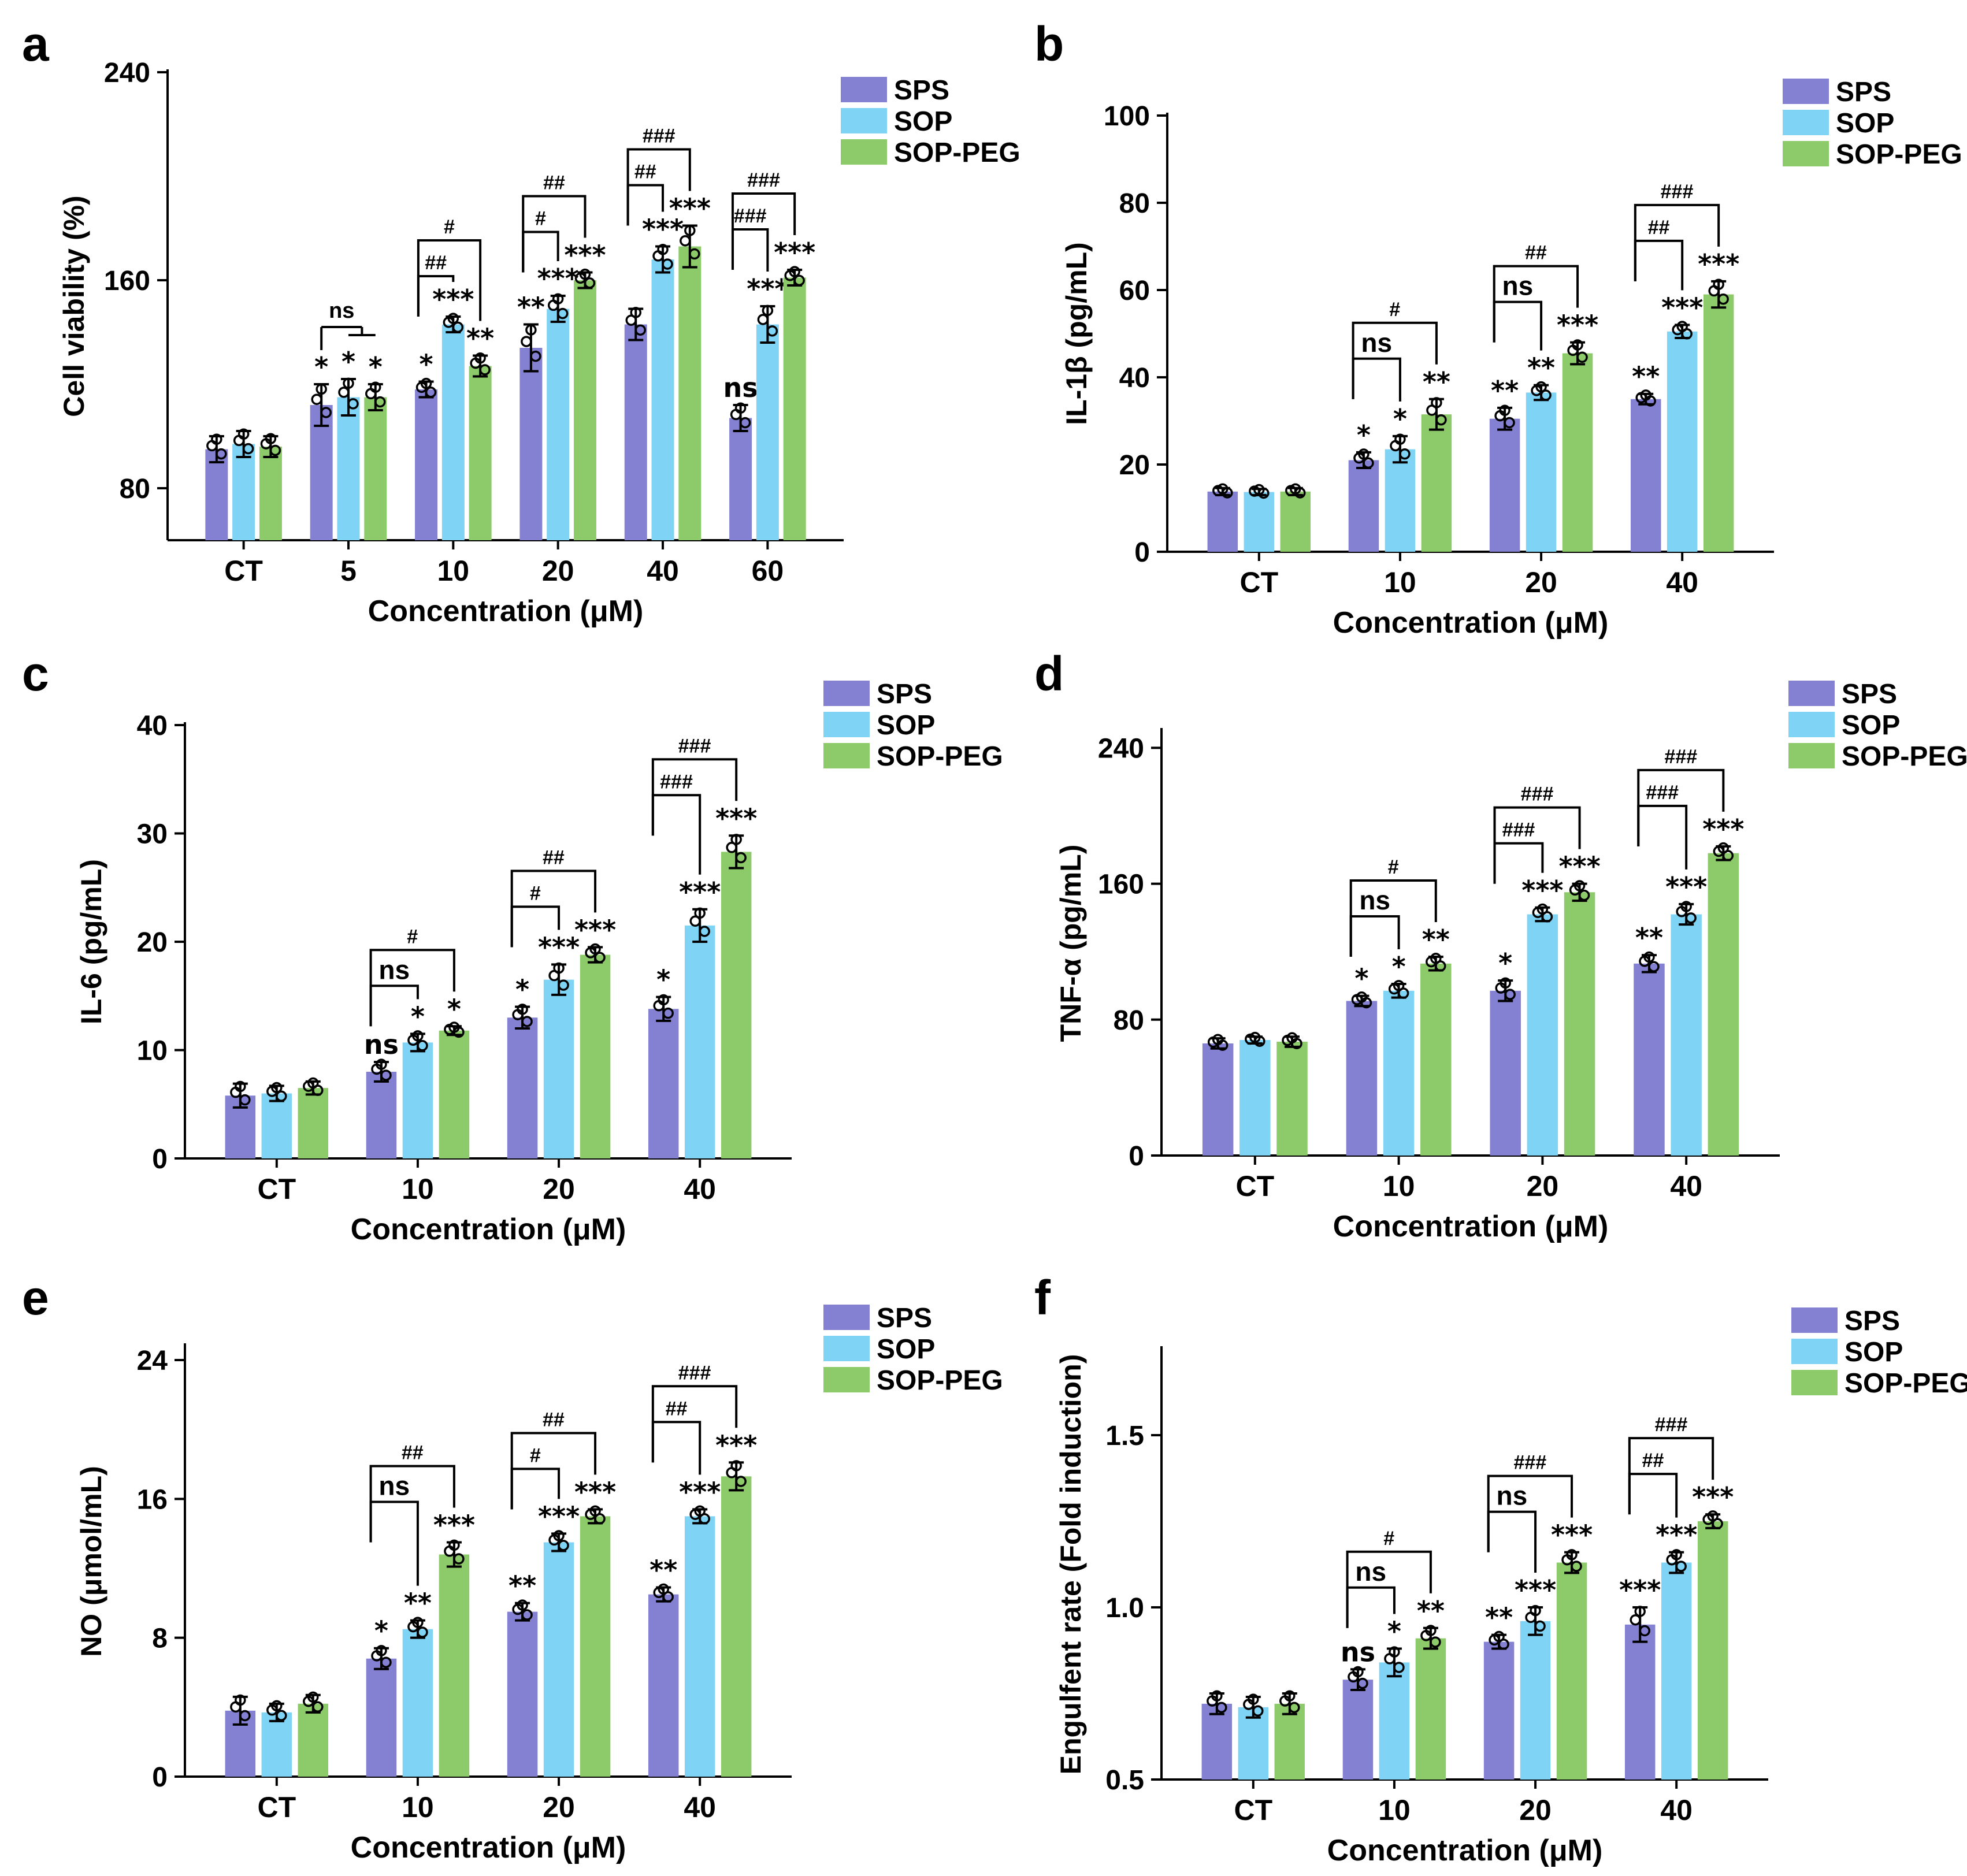 The height and width of the screenshot is (1876, 1967). I want to click on legend-label-sps: SPS, so click(1864, 92).